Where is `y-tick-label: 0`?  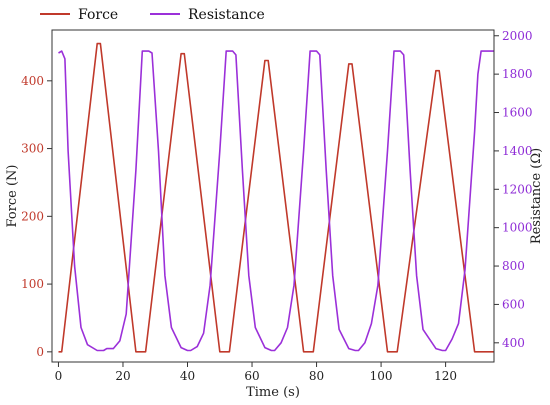
y-tick-label: 0 is located at coordinates (40, 352).